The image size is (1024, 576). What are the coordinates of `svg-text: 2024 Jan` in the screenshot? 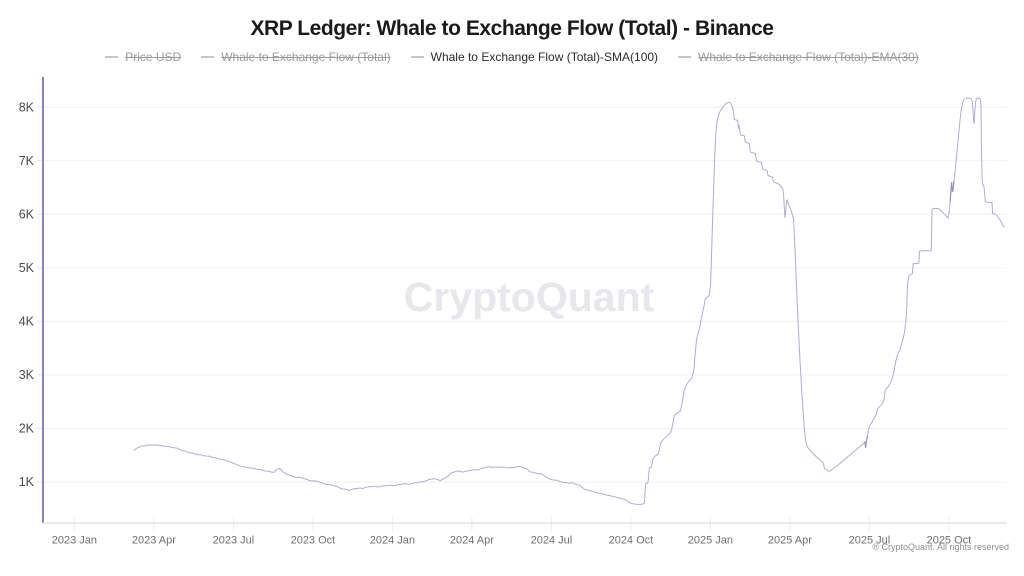 It's located at (392, 541).